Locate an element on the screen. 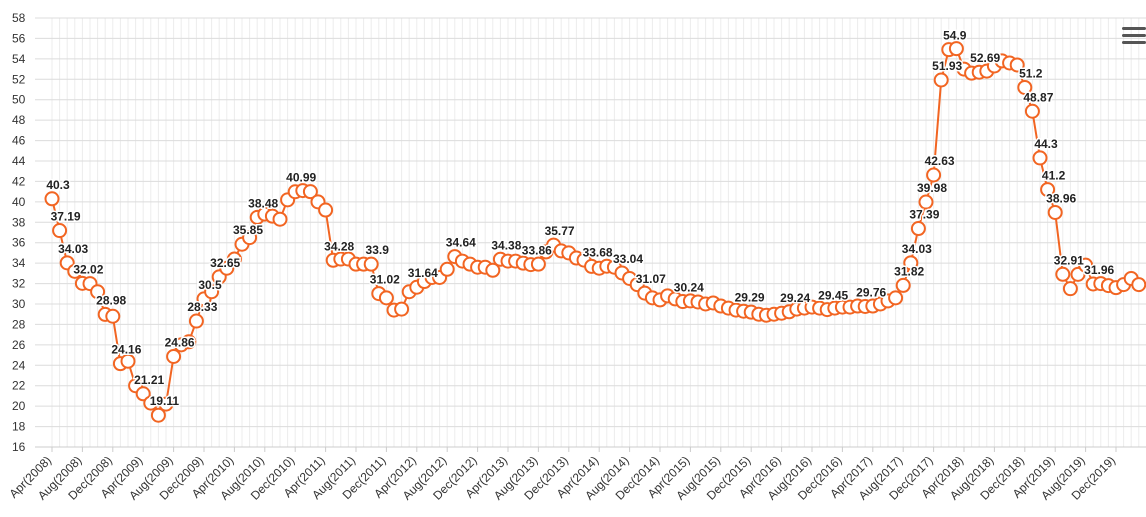 The height and width of the screenshot is (517, 1146). data-label: 19.11 is located at coordinates (165, 401).